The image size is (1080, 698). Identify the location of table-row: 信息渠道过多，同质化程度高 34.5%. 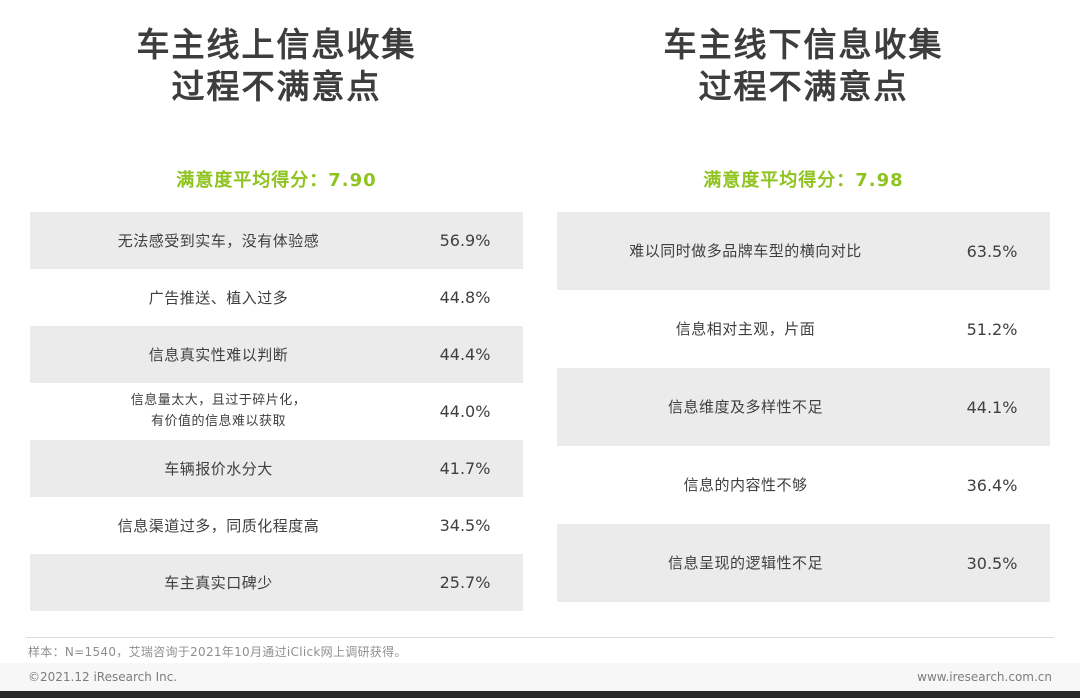
(276, 525).